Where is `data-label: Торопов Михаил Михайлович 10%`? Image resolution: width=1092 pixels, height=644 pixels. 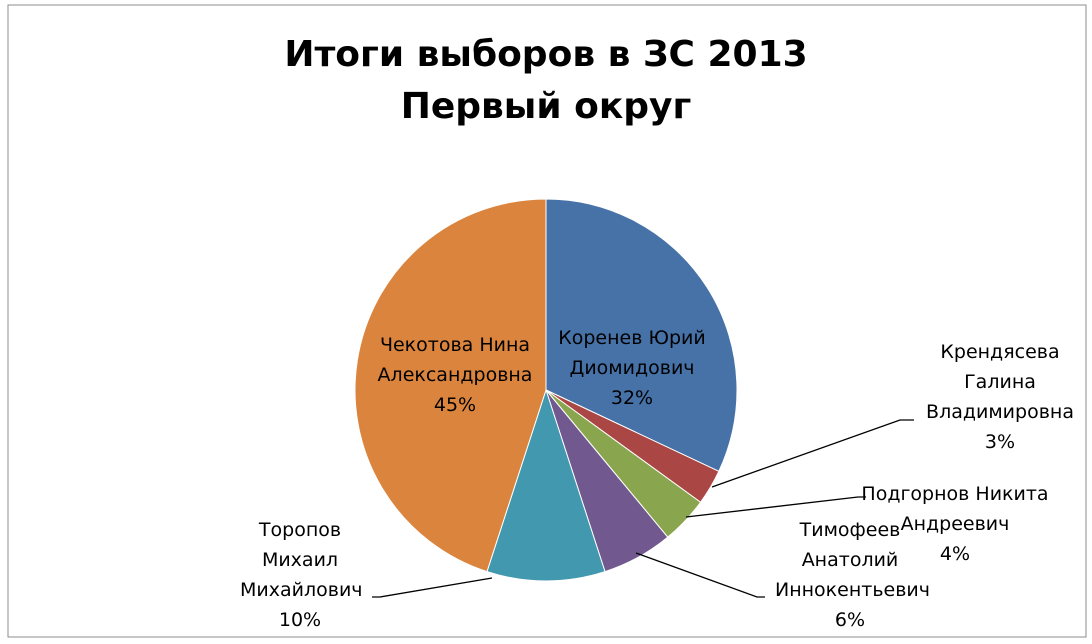 data-label: Торопов Михаил Михайлович 10% is located at coordinates (301, 575).